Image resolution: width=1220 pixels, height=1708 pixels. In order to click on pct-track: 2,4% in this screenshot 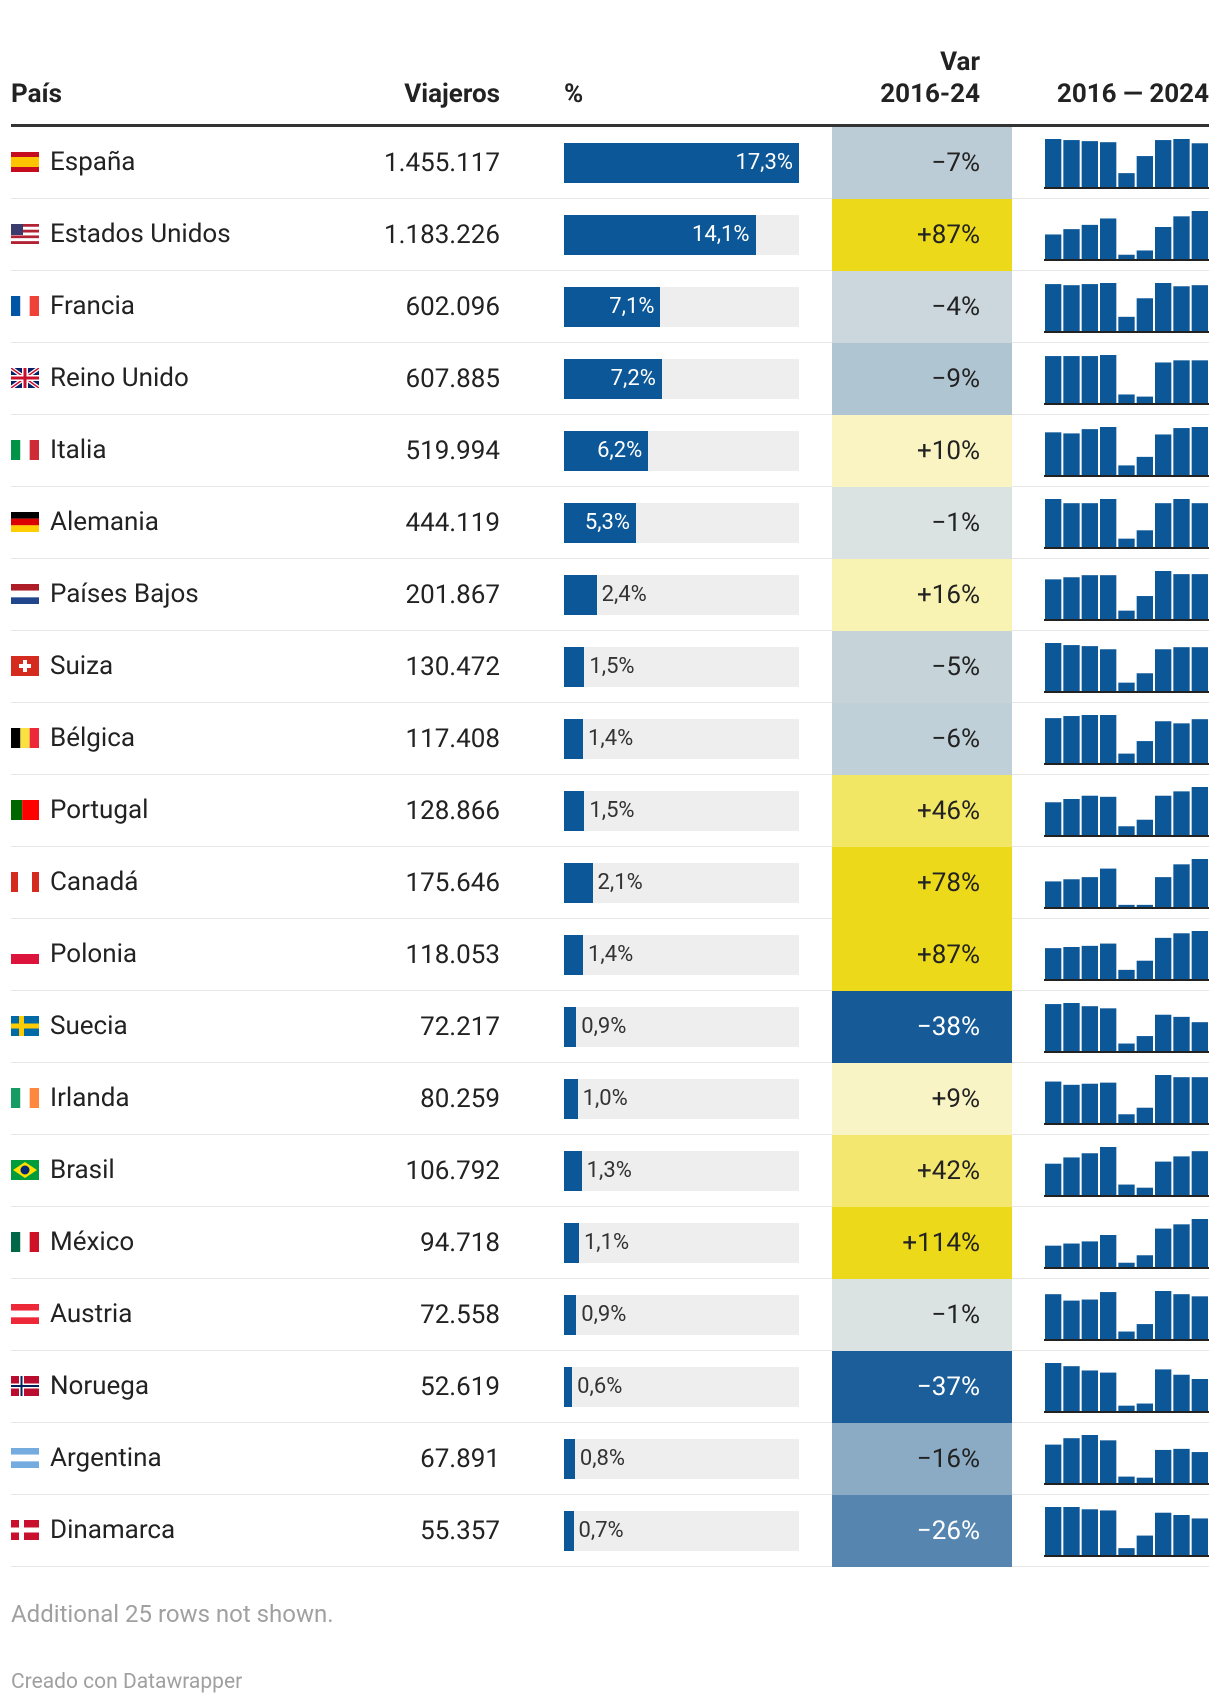, I will do `click(681, 594)`.